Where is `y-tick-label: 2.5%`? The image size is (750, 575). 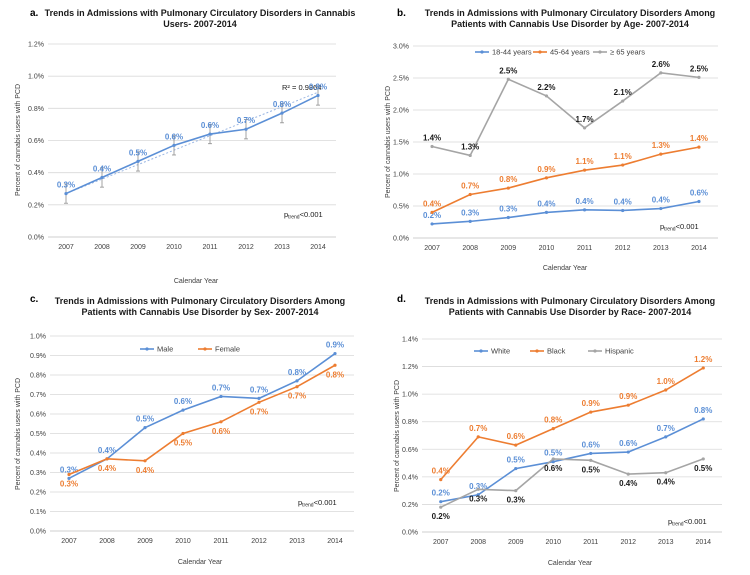
y-tick-label: 2.5% is located at coordinates (401, 79).